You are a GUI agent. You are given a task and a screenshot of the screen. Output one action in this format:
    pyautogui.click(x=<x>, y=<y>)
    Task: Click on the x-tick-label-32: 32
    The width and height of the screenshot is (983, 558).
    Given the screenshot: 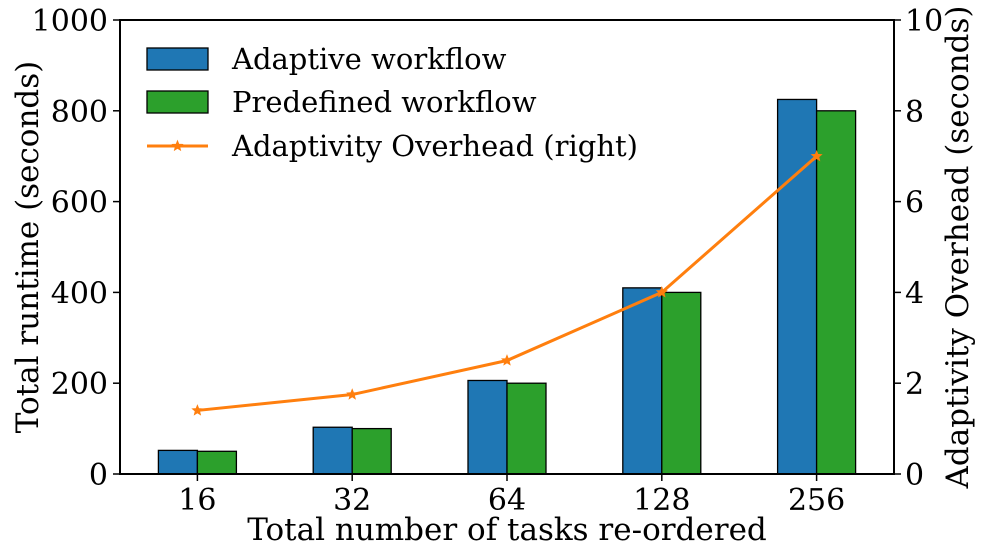 What is the action you would take?
    pyautogui.click(x=352, y=500)
    